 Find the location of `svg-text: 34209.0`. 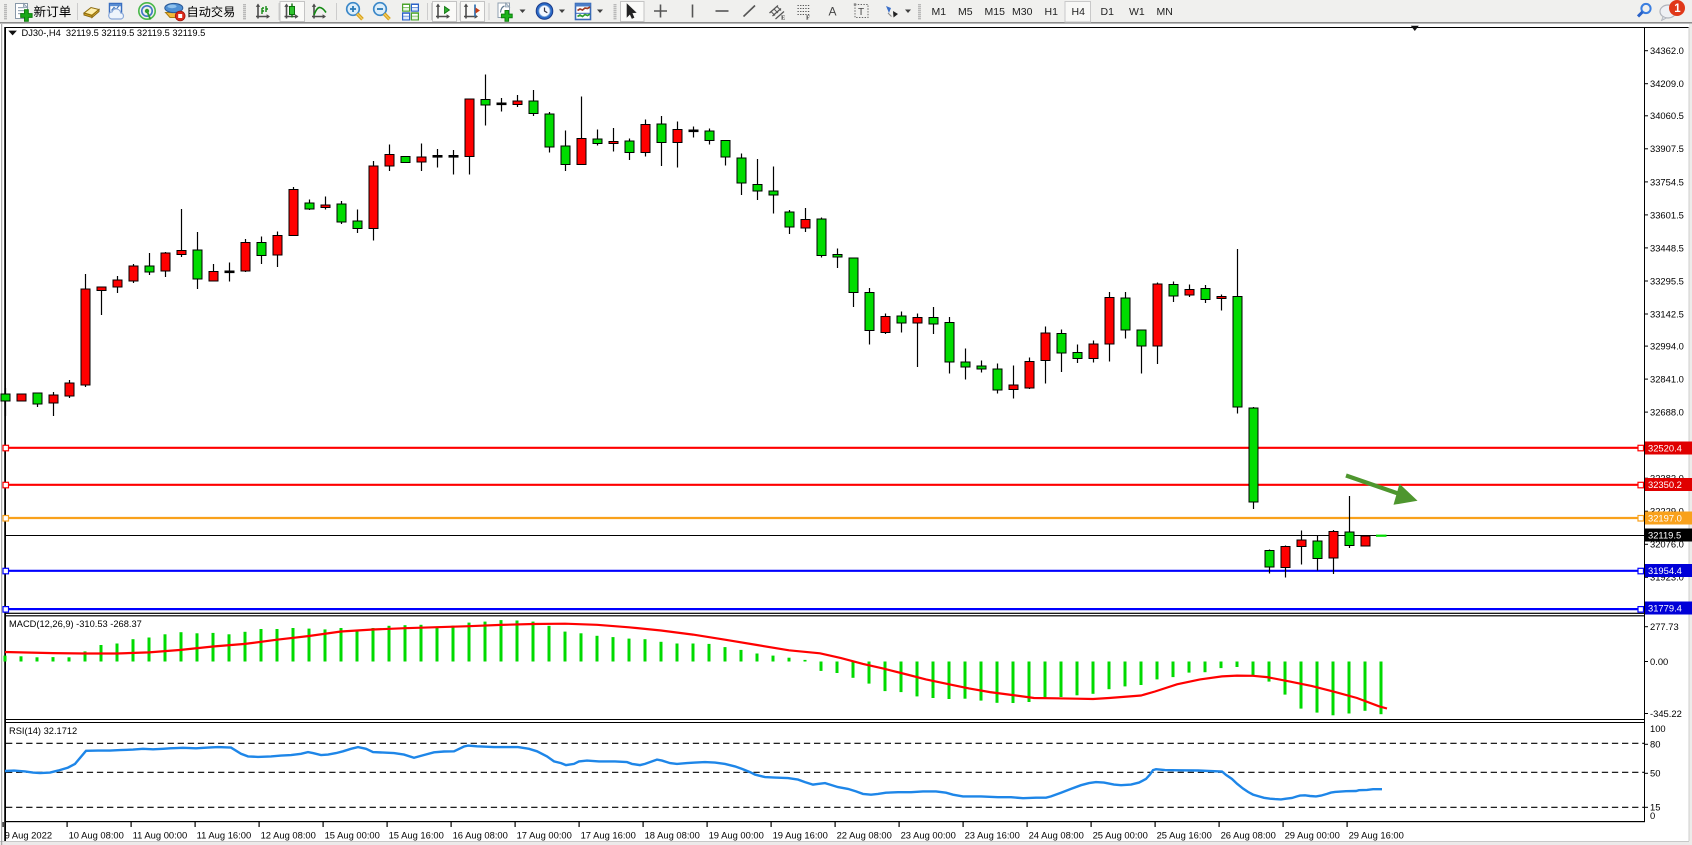

svg-text: 34209.0 is located at coordinates (1667, 83).